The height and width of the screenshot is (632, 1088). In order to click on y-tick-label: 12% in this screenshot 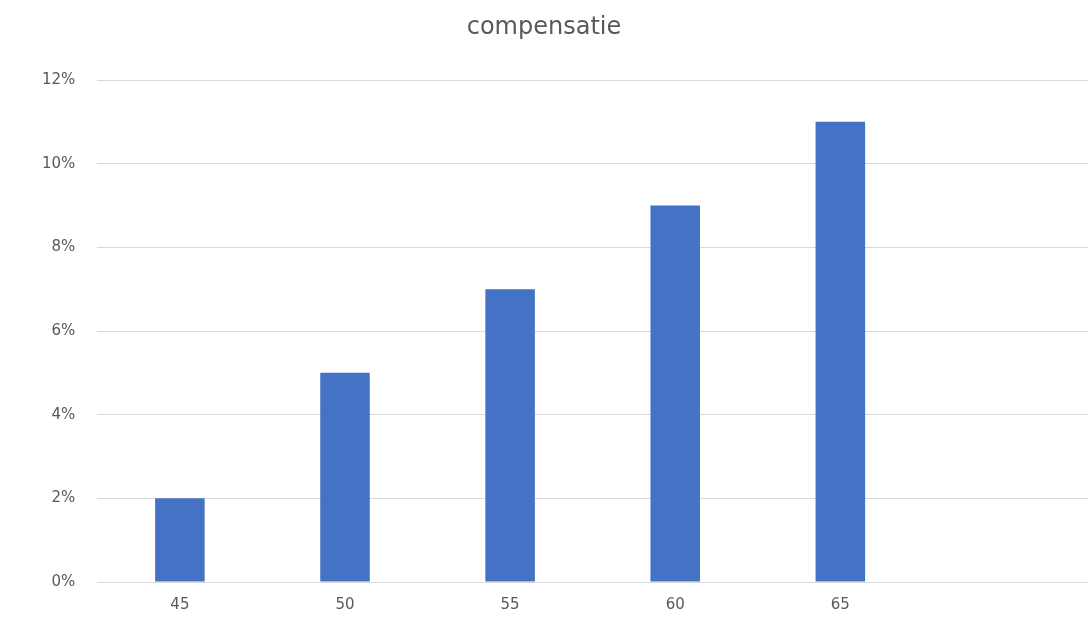, I will do `click(59, 78)`.